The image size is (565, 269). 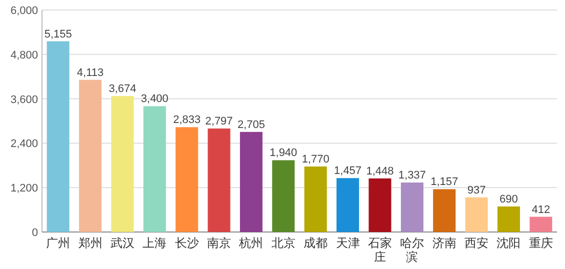 I want to click on data-label: 1,337, so click(x=412, y=176).